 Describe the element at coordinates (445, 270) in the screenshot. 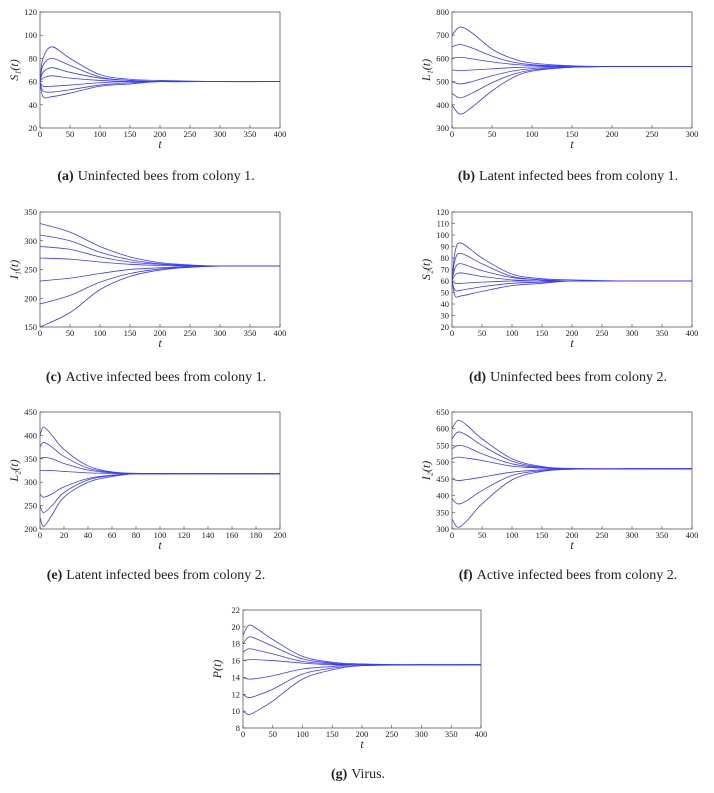

I see `y-tick-label: 70` at that location.